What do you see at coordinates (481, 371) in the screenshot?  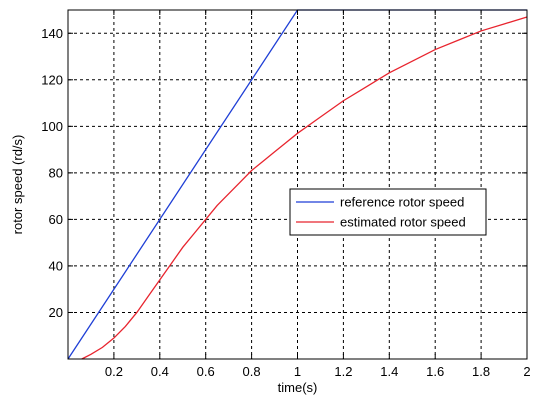 I see `x-tick-label: 1.8` at bounding box center [481, 371].